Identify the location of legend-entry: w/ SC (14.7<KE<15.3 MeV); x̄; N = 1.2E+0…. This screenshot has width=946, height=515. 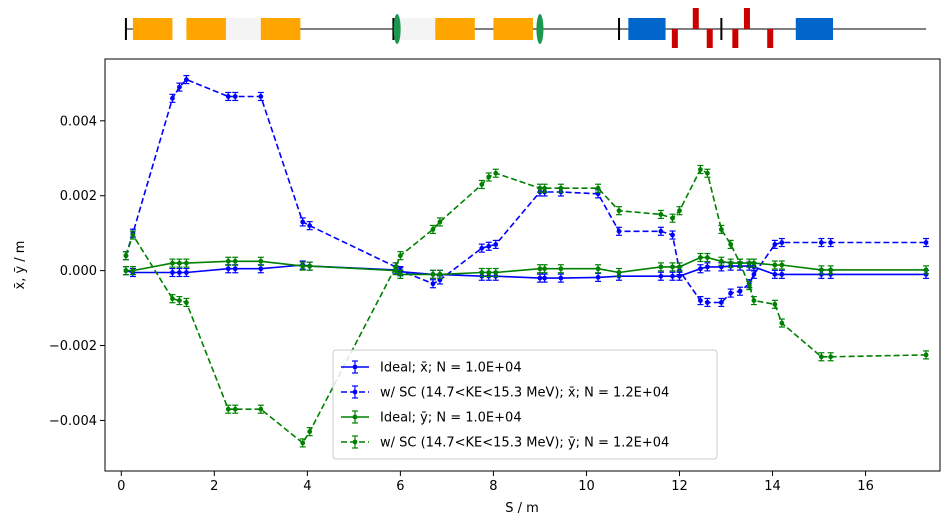
(505, 393).